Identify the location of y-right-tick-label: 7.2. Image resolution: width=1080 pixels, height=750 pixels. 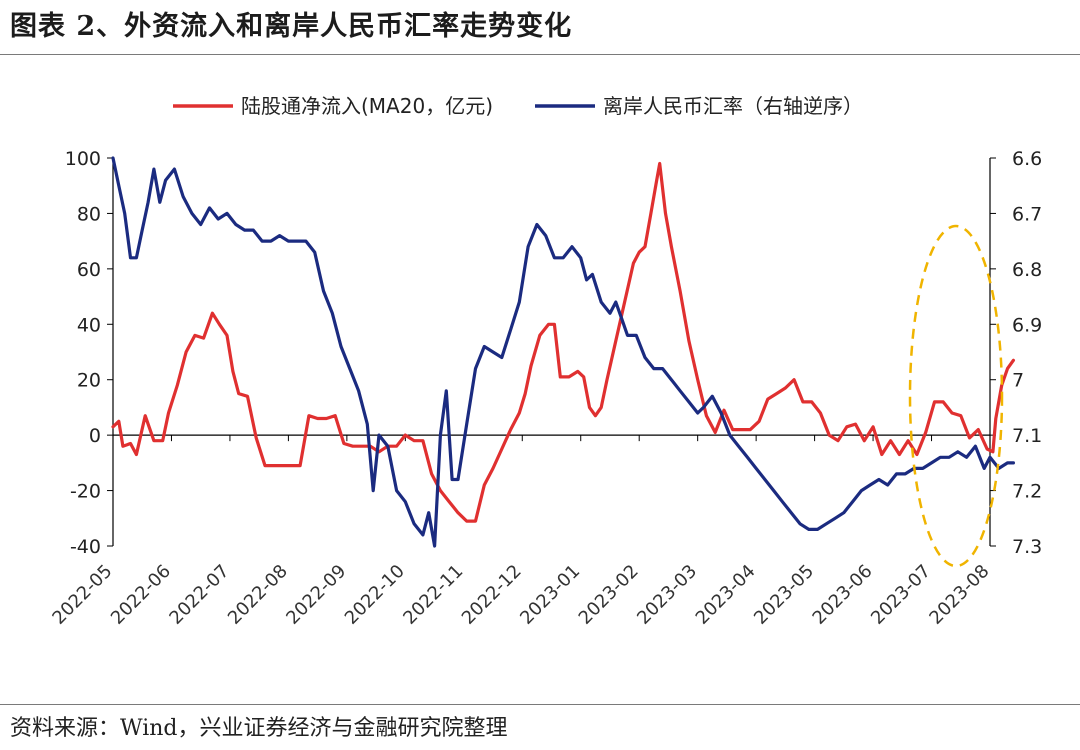
(1027, 492).